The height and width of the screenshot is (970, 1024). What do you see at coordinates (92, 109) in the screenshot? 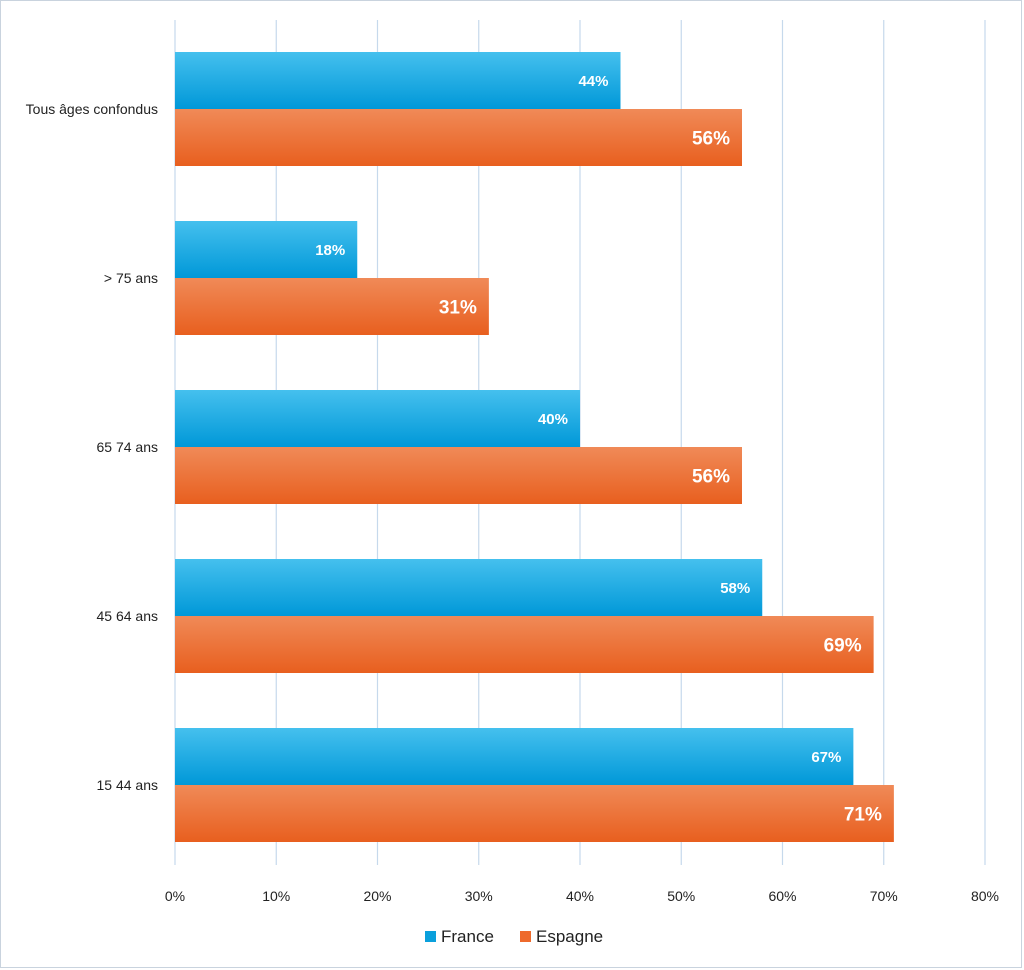
I see `category-label: Tous âges confondus` at bounding box center [92, 109].